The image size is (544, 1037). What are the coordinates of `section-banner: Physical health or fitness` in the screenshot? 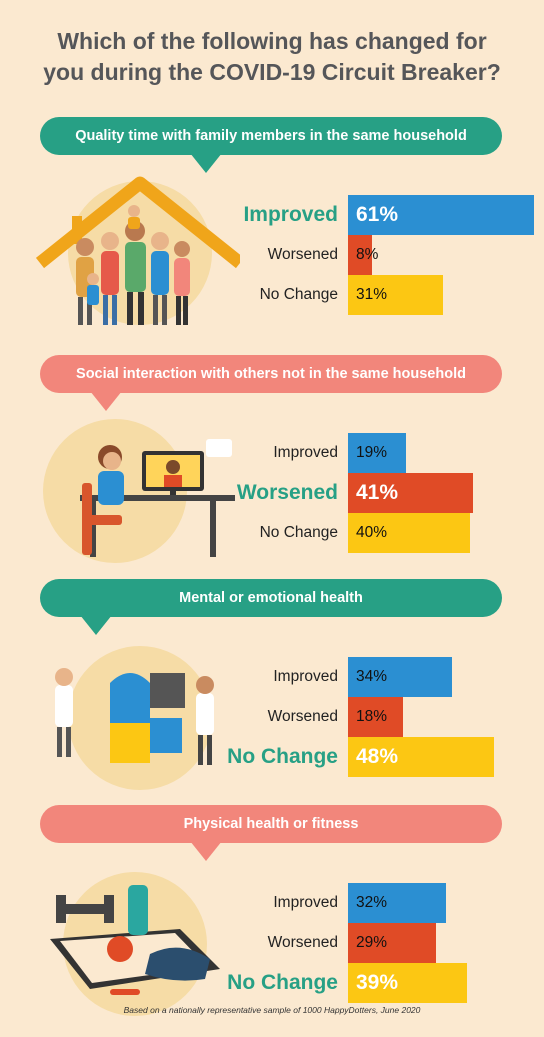 It's located at (271, 833).